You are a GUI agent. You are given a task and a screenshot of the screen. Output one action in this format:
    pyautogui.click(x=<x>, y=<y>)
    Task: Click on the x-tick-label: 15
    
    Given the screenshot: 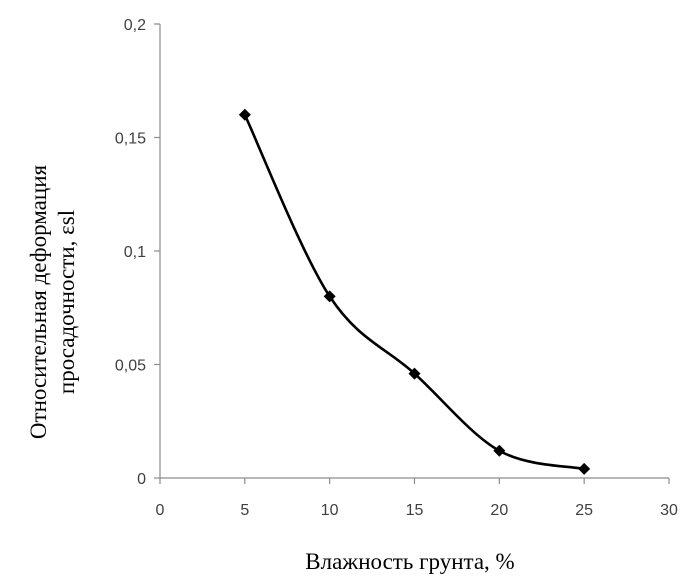 What is the action you would take?
    pyautogui.click(x=415, y=510)
    